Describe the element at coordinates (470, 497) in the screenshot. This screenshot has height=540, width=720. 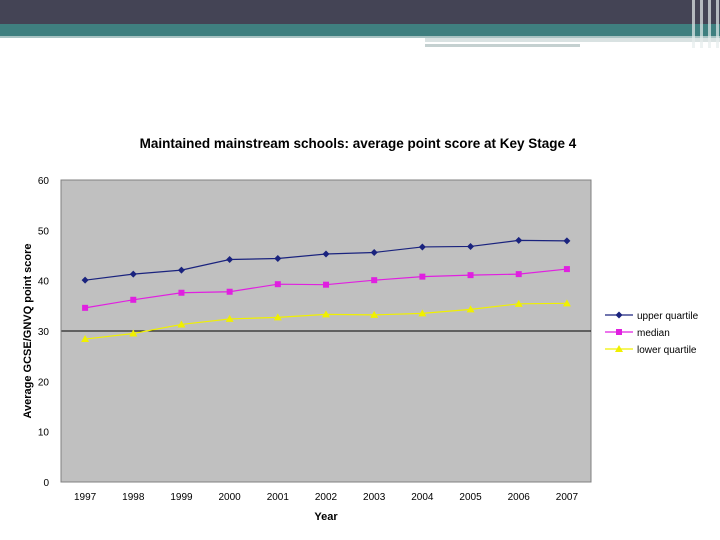
I see `x-tick-label: 2005` at that location.